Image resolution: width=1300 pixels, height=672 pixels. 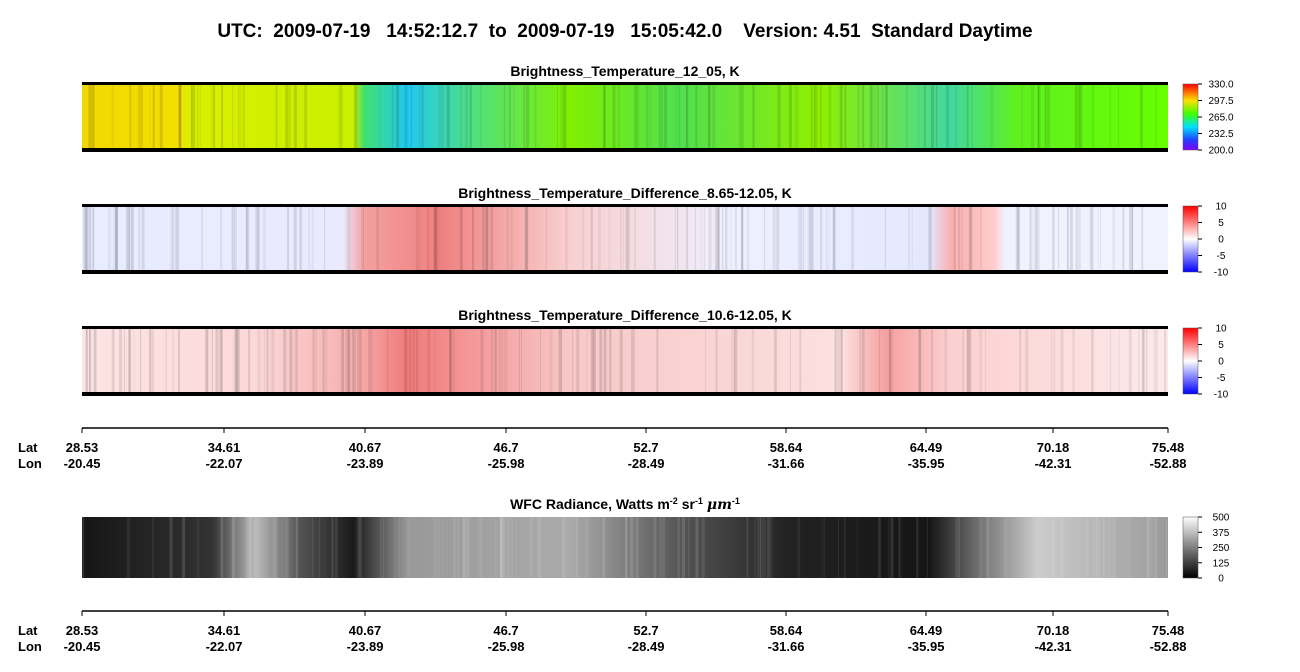 What do you see at coordinates (1190, 117) in the screenshot?
I see `colorbar` at bounding box center [1190, 117].